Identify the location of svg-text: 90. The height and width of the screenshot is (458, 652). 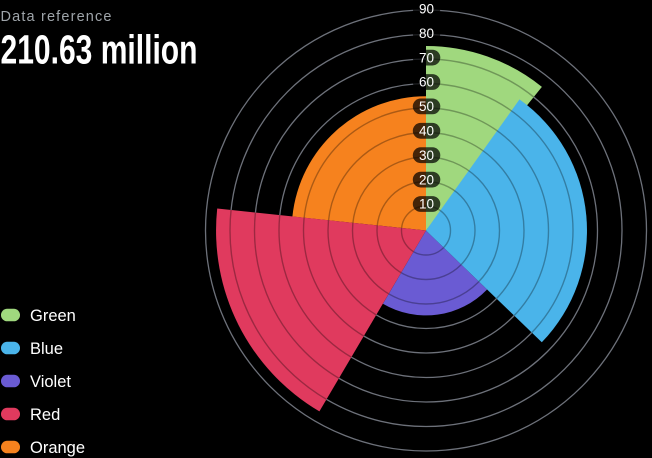
(426, 9).